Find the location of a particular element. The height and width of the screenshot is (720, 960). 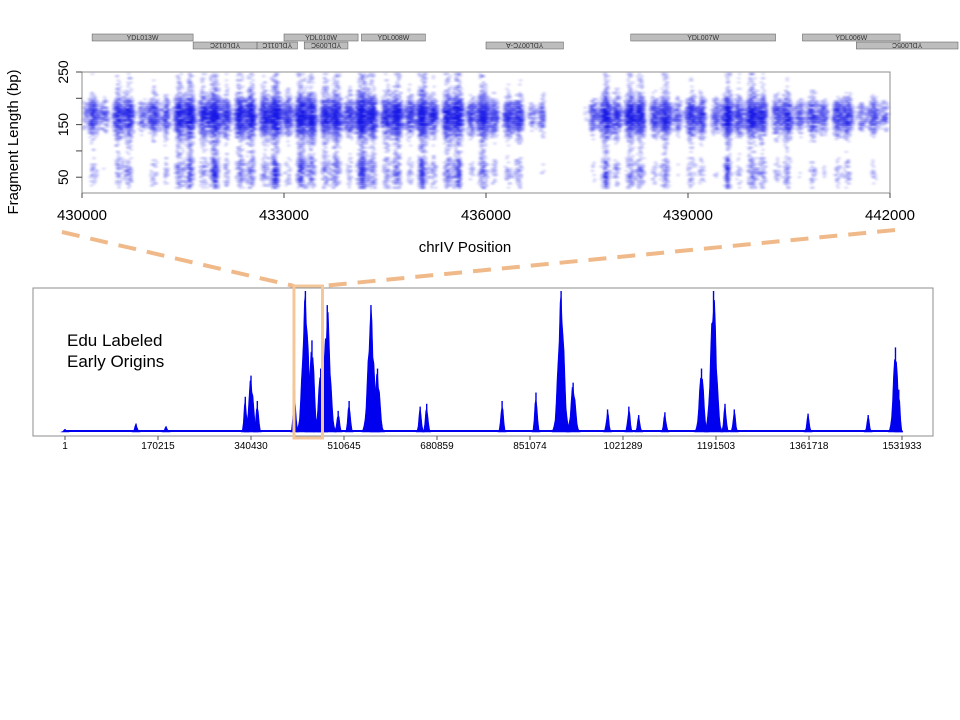

gene-bar is located at coordinates (851, 37).